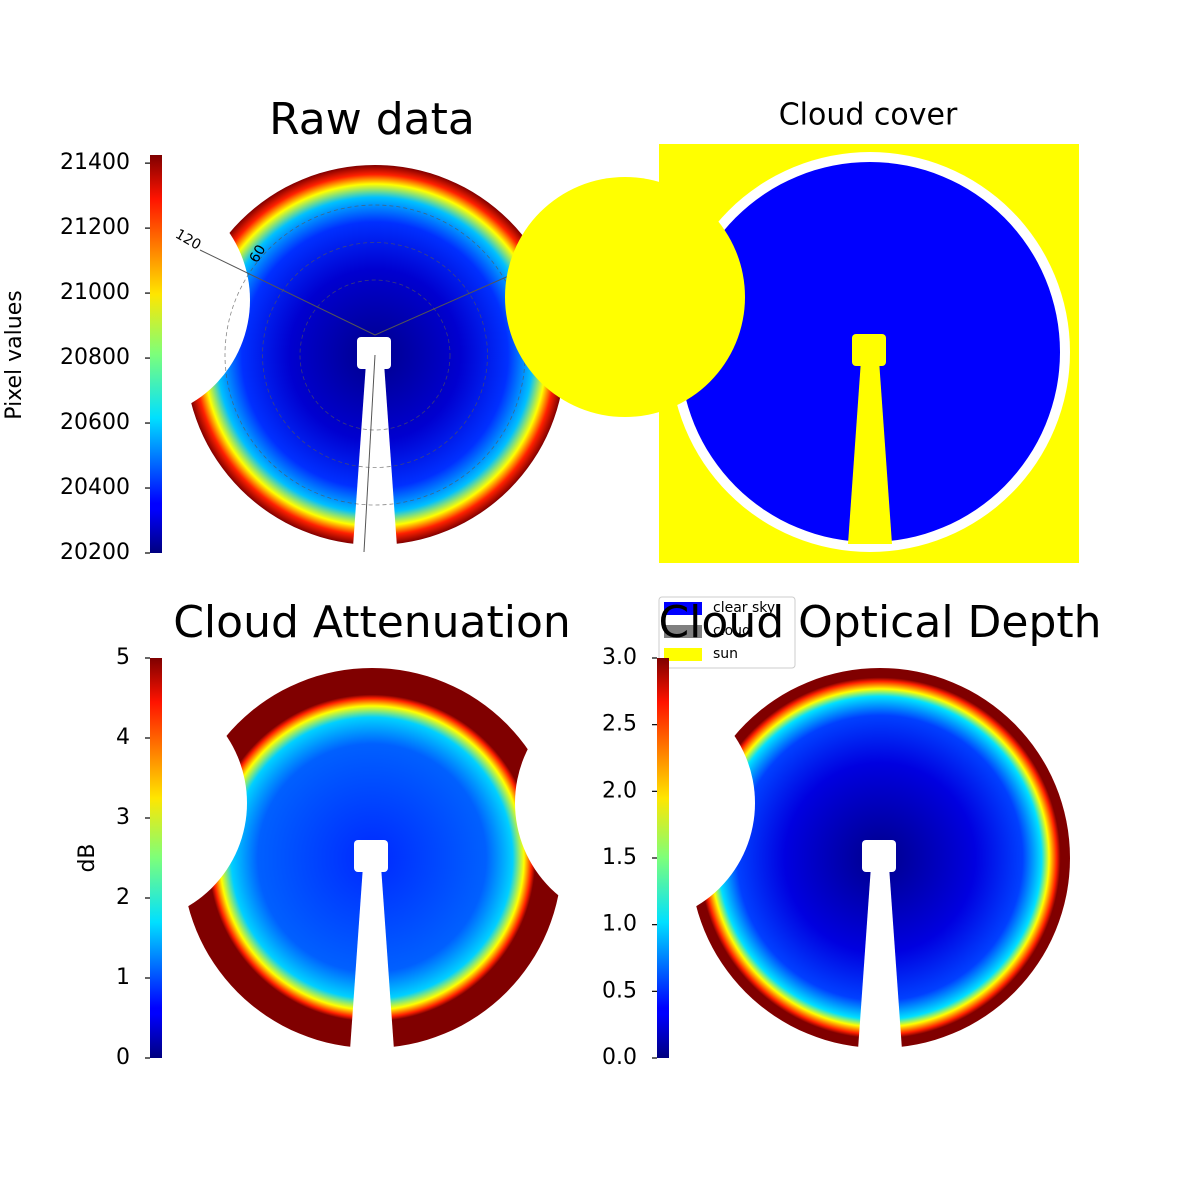 Image resolution: width=1200 pixels, height=1200 pixels. I want to click on colorbar-tick-label: 21200, so click(95, 227).